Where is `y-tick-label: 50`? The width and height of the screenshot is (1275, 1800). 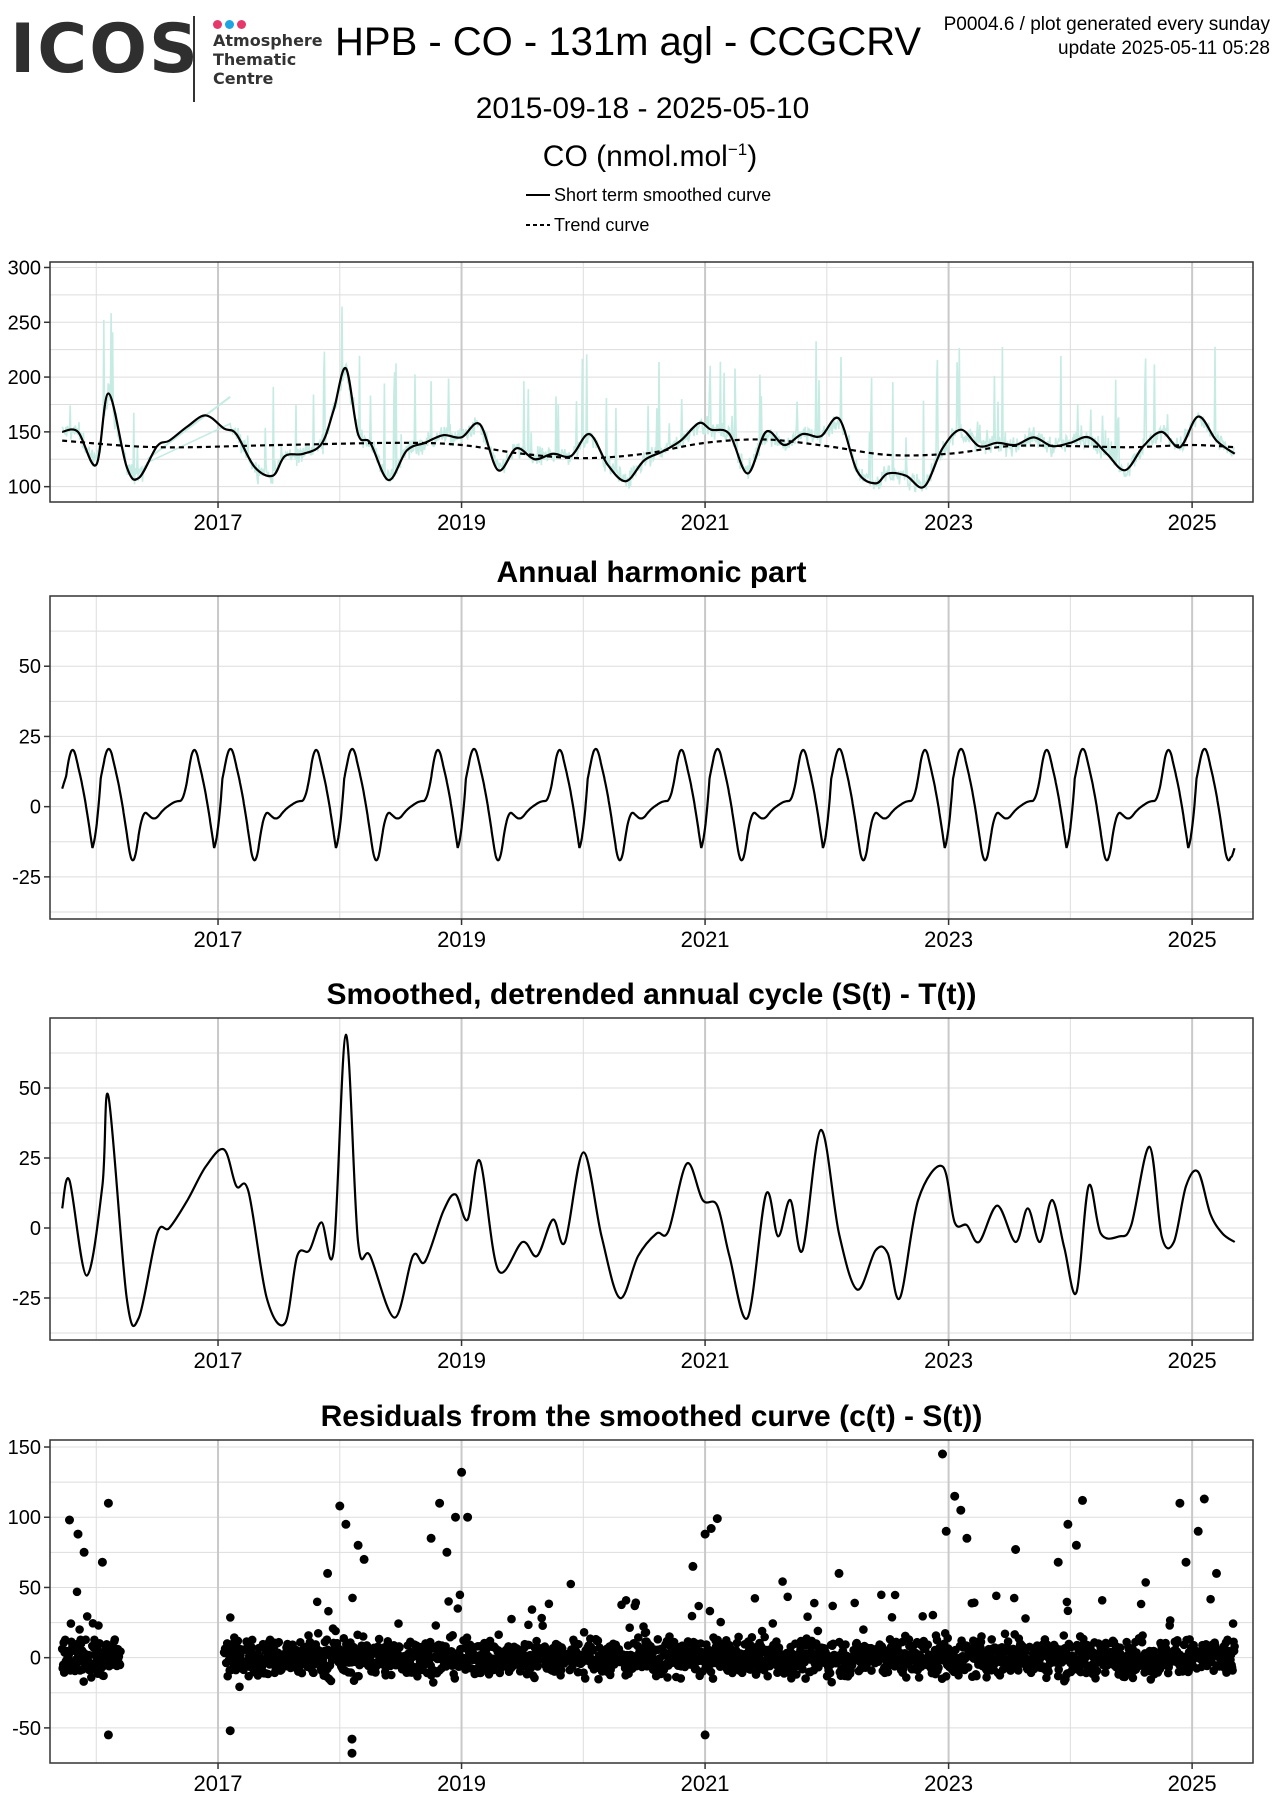 y-tick-label: 50 is located at coordinates (30, 1089).